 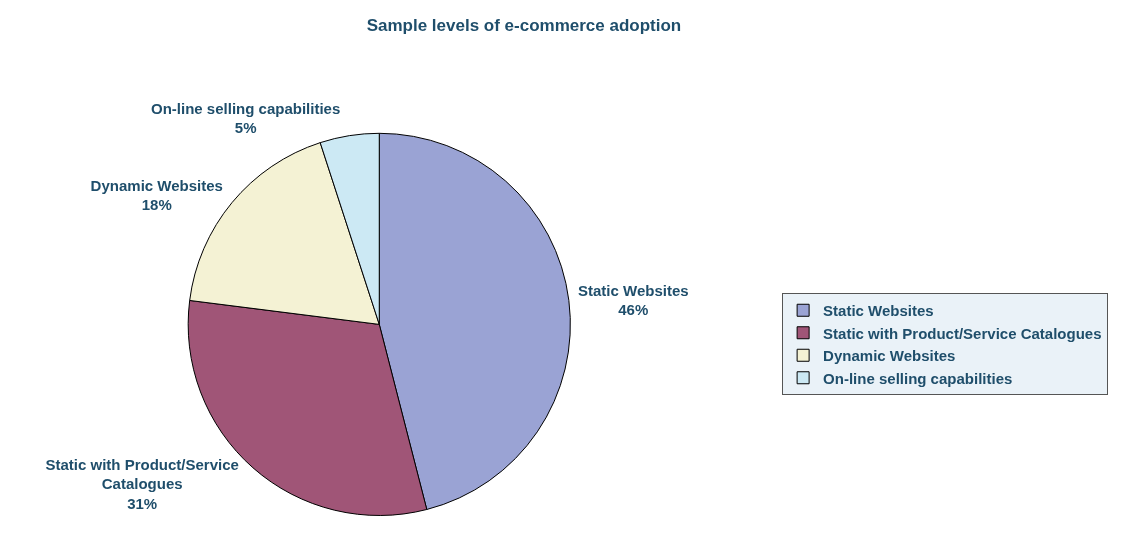 I want to click on legend-label: On-line selling capabilities, so click(x=918, y=378).